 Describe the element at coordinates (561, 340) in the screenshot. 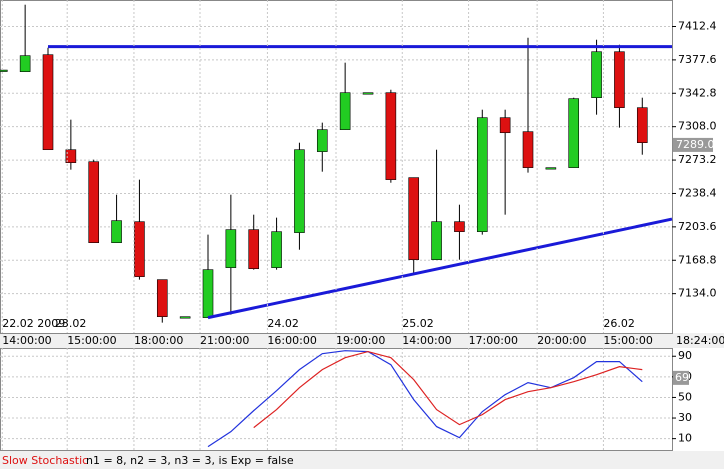

I see `x-tick-label: 20:00:00` at that location.